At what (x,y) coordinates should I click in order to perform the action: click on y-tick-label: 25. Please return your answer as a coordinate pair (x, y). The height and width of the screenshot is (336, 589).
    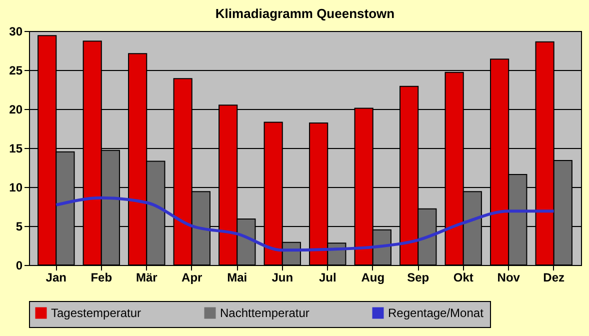
    Looking at the image, I should click on (16, 71).